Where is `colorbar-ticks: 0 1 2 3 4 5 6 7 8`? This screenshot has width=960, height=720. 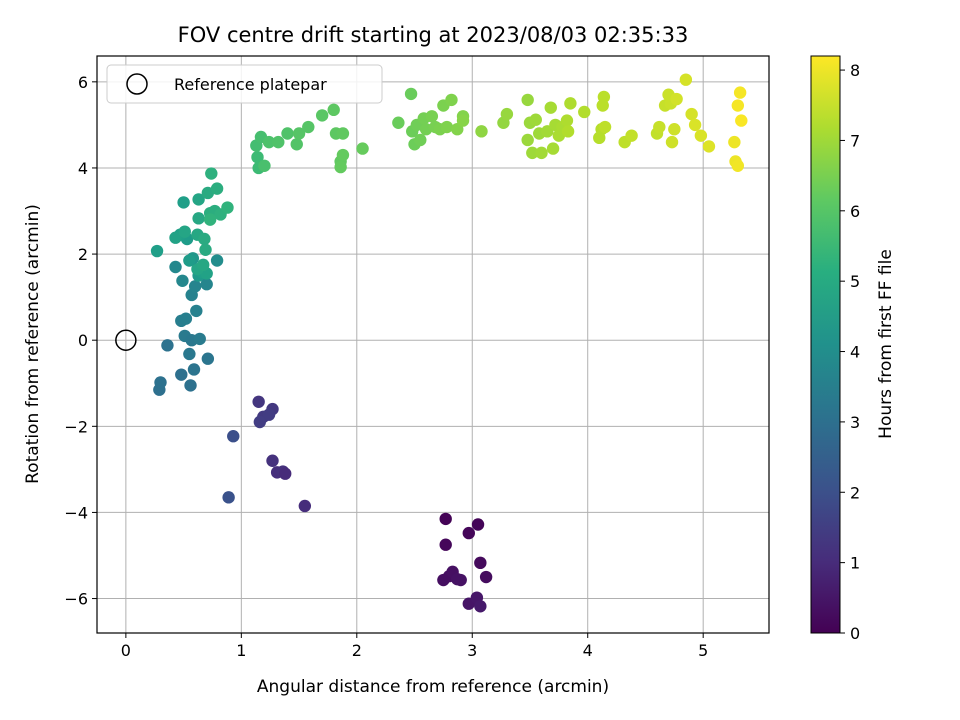 colorbar-ticks: 0 1 2 3 4 5 6 7 8 is located at coordinates (850, 352).